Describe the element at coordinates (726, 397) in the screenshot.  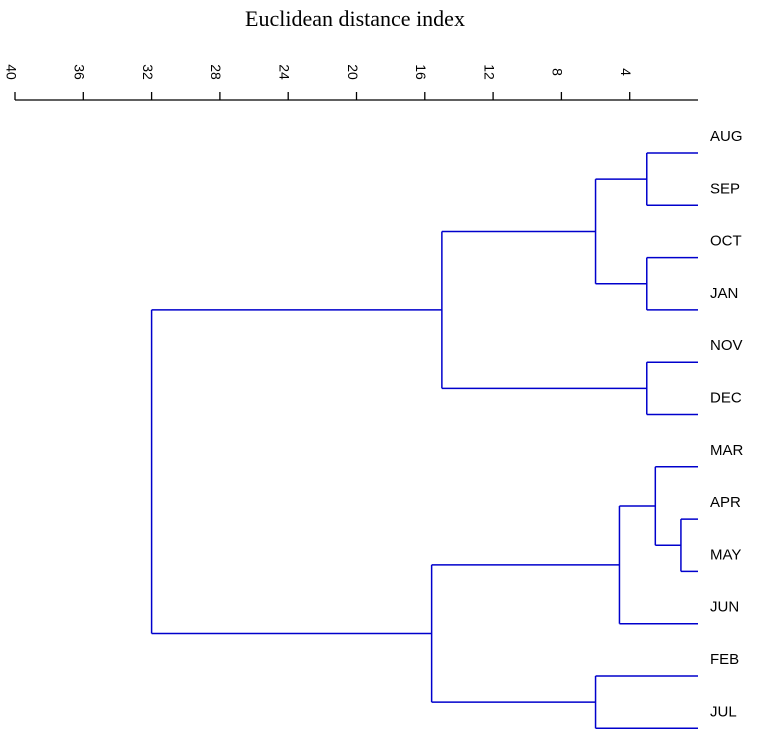
I see `leaf-label: DEC` at that location.